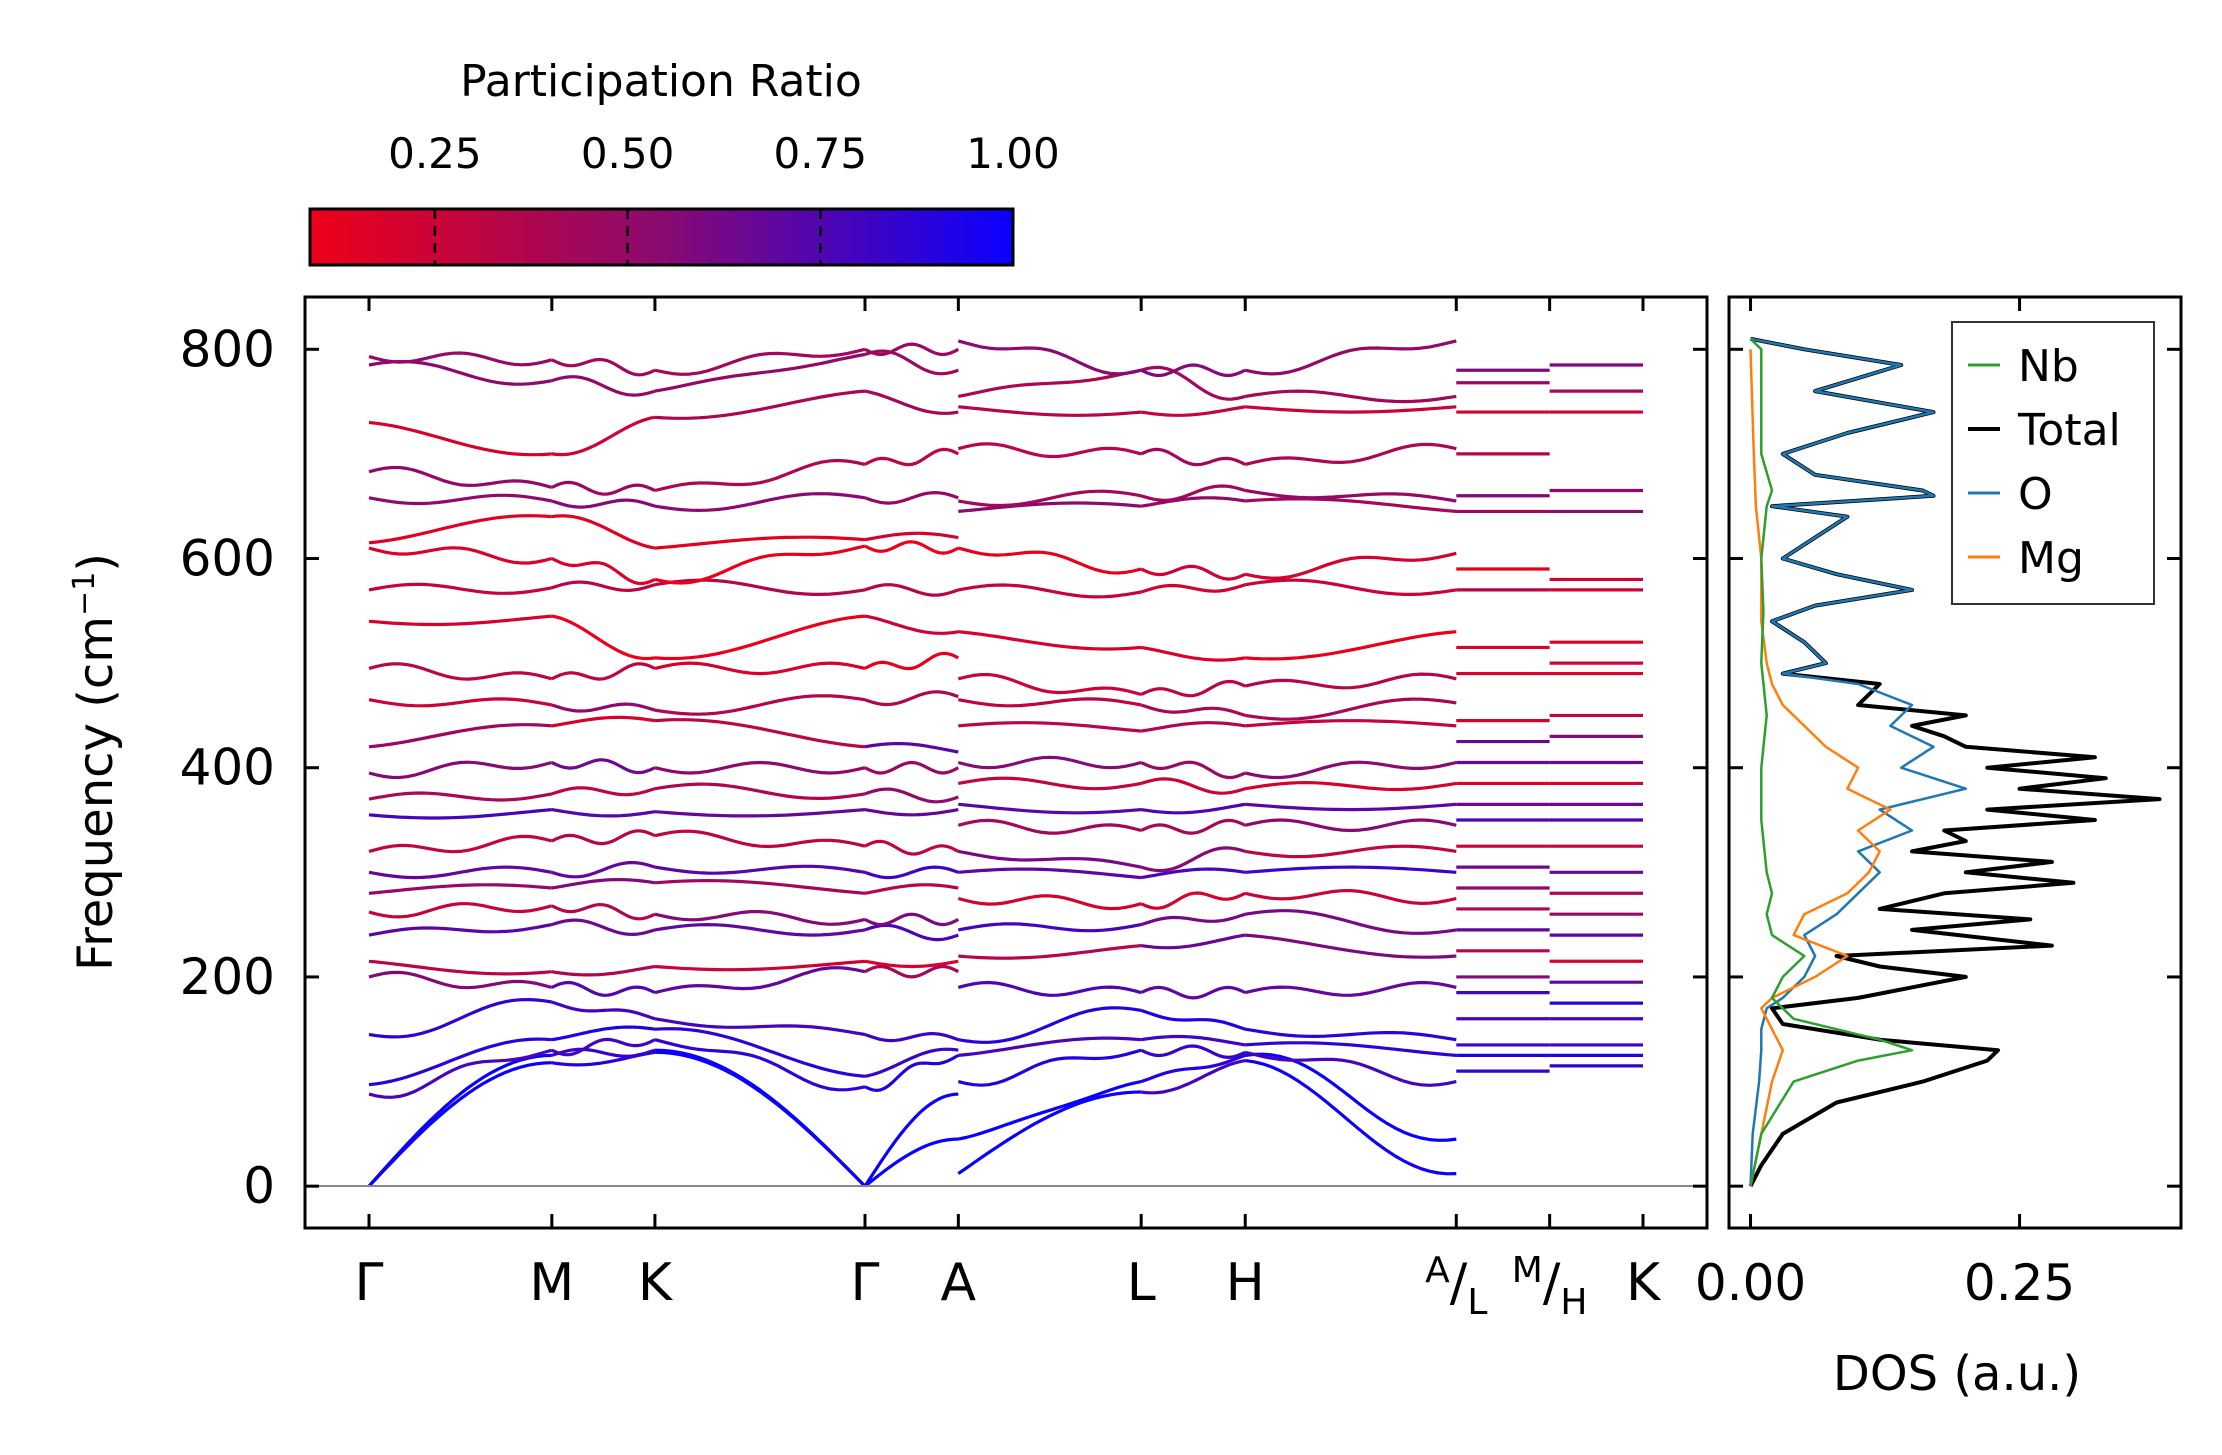  I want to click on colorbar-tick-label: 0.50, so click(628, 153).